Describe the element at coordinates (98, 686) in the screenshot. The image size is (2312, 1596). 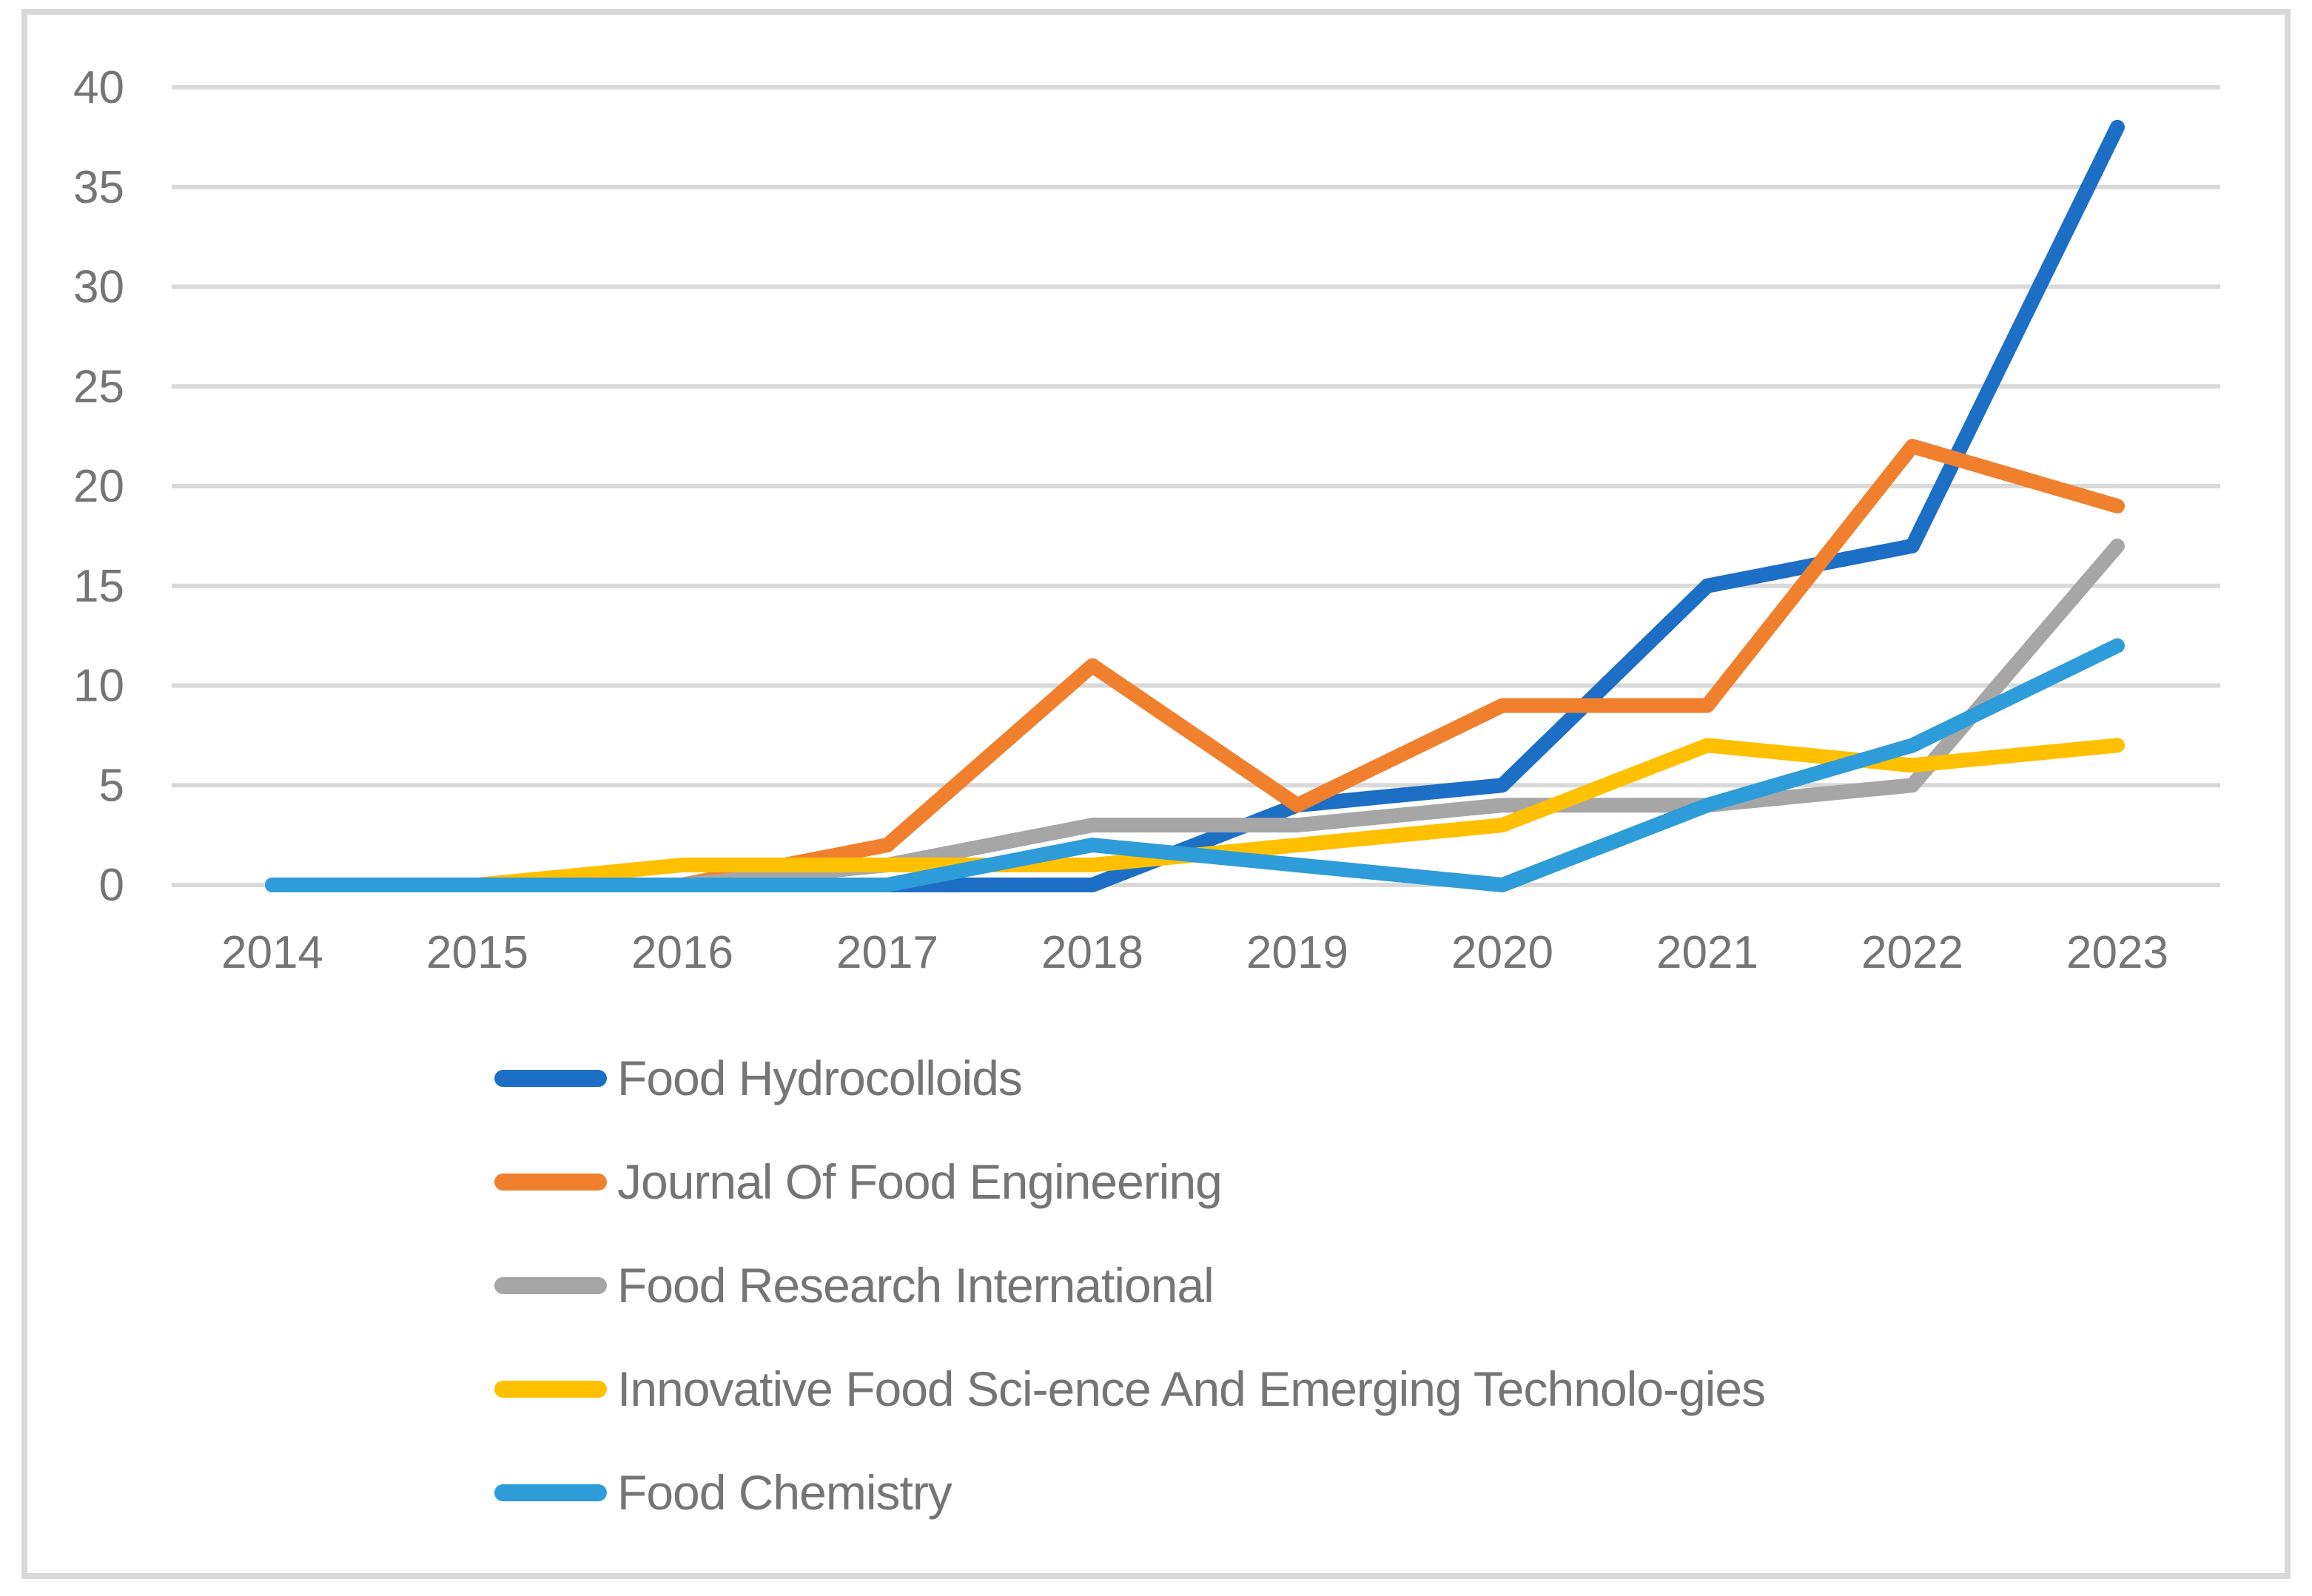
I see `y-axis-tick-label: 10` at that location.